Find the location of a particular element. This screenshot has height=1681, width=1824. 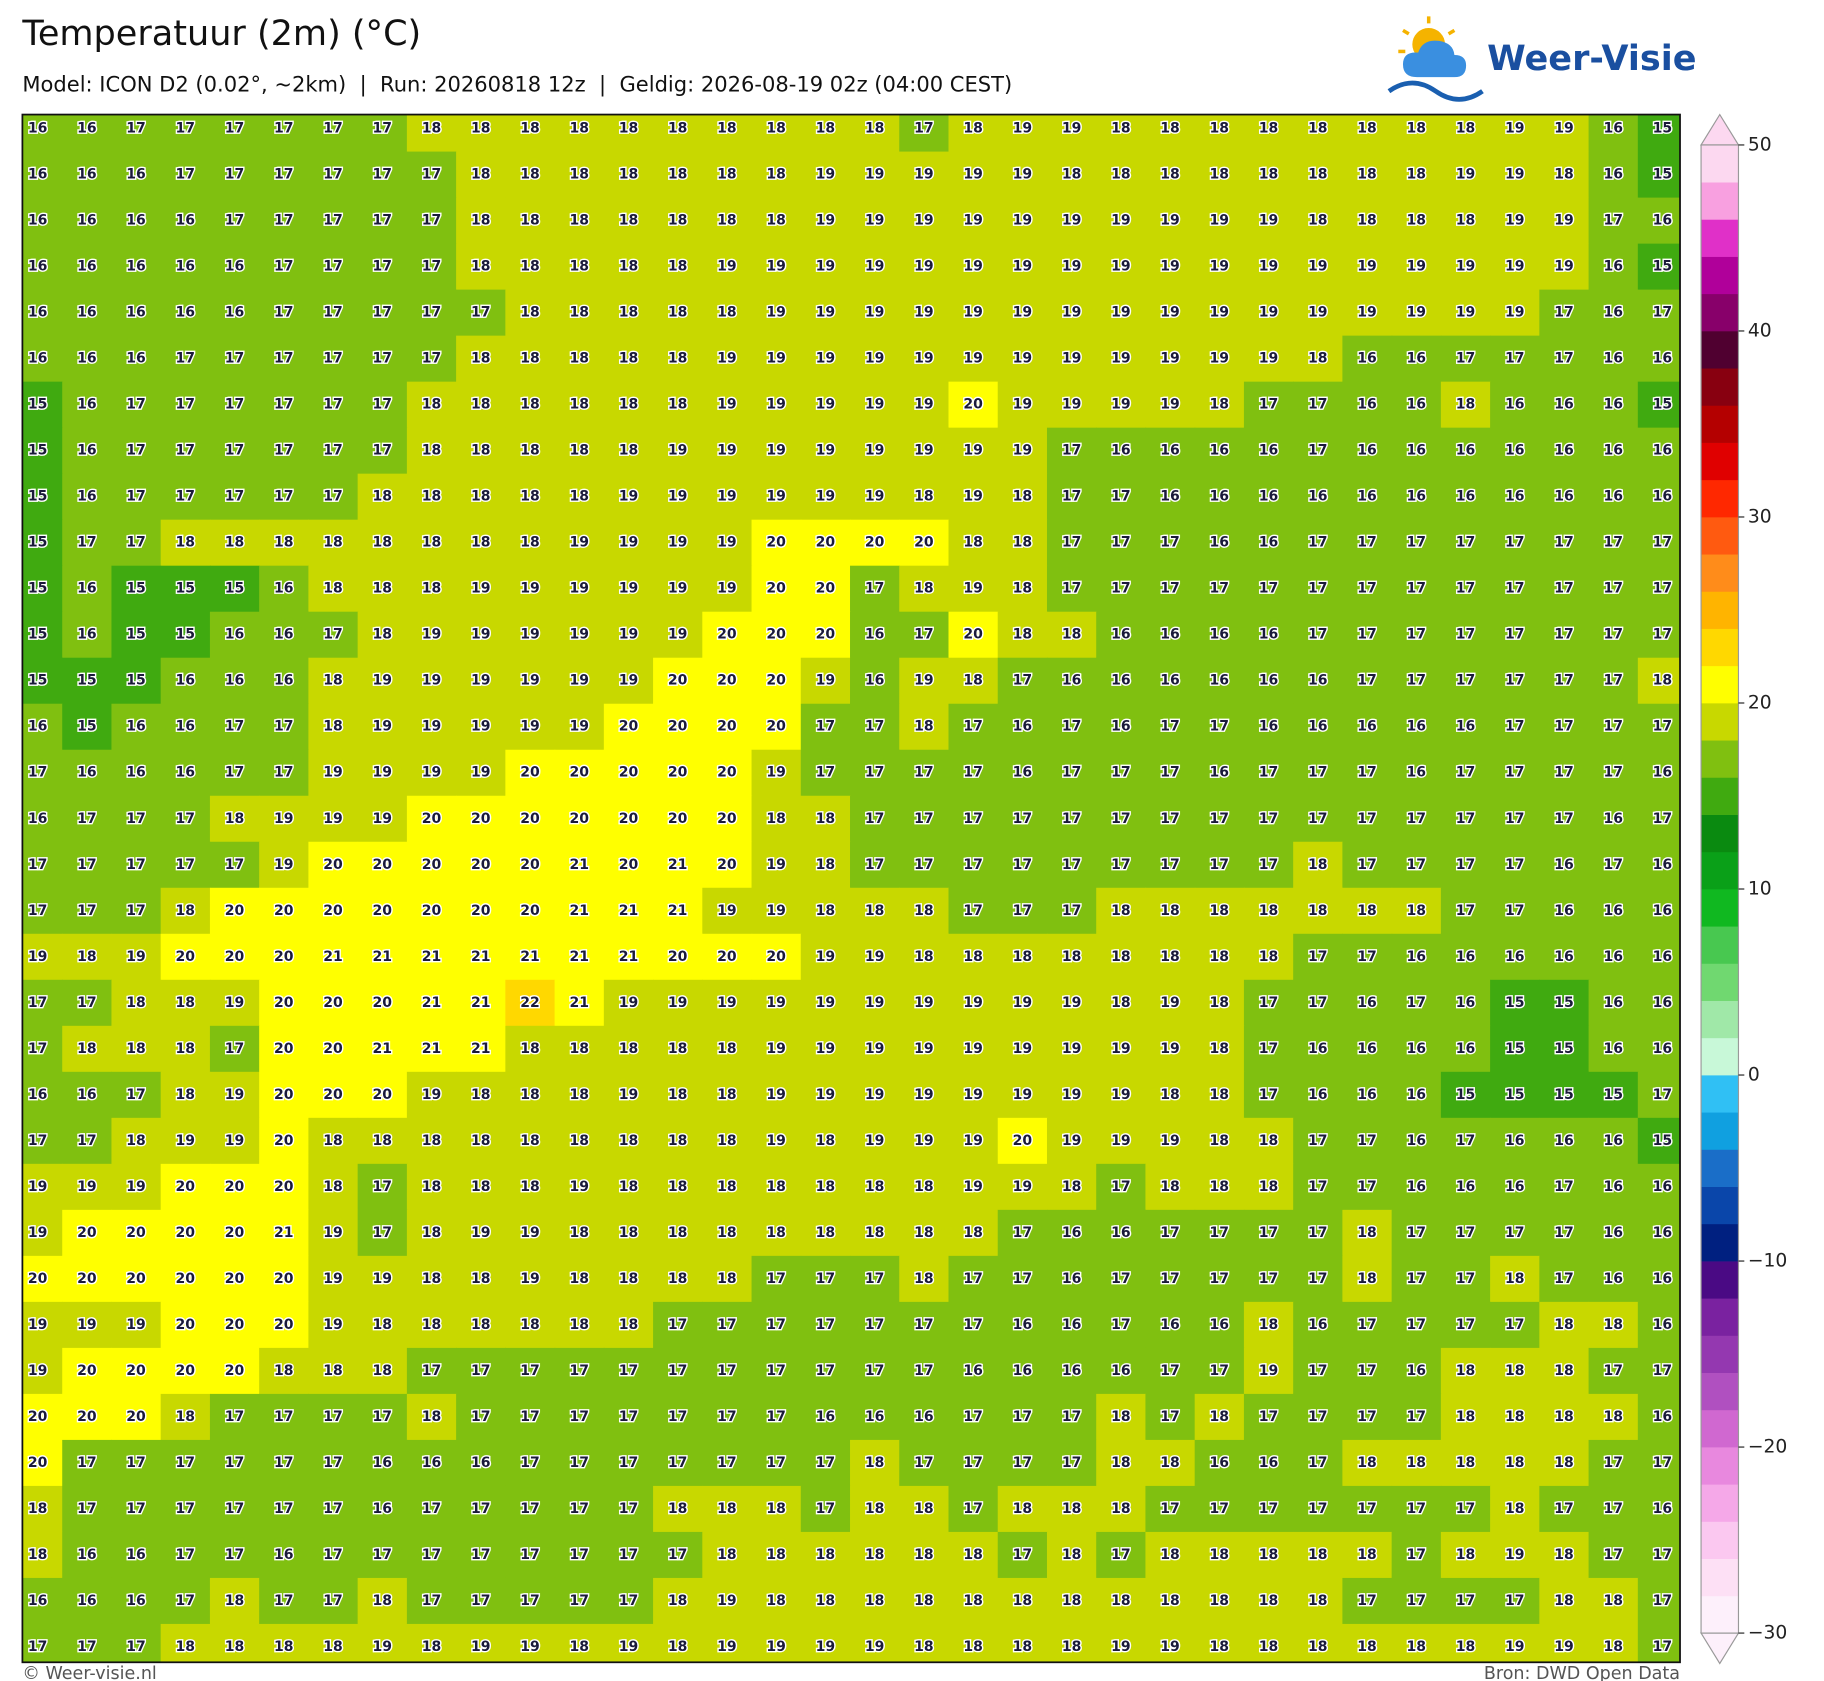

cell-value: 15 is located at coordinates (87, 681).